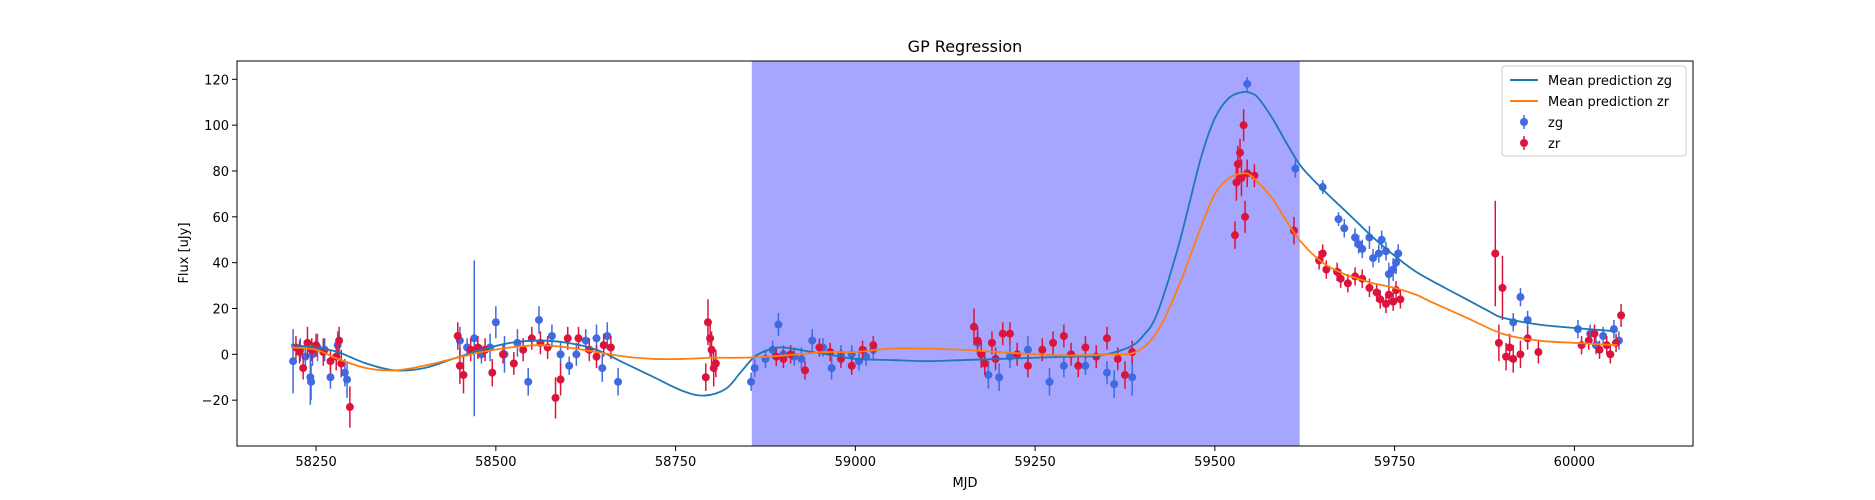 This screenshot has width=1875, height=500. What do you see at coordinates (216, 80) in the screenshot?
I see `y-tick-label-120: 120` at bounding box center [216, 80].